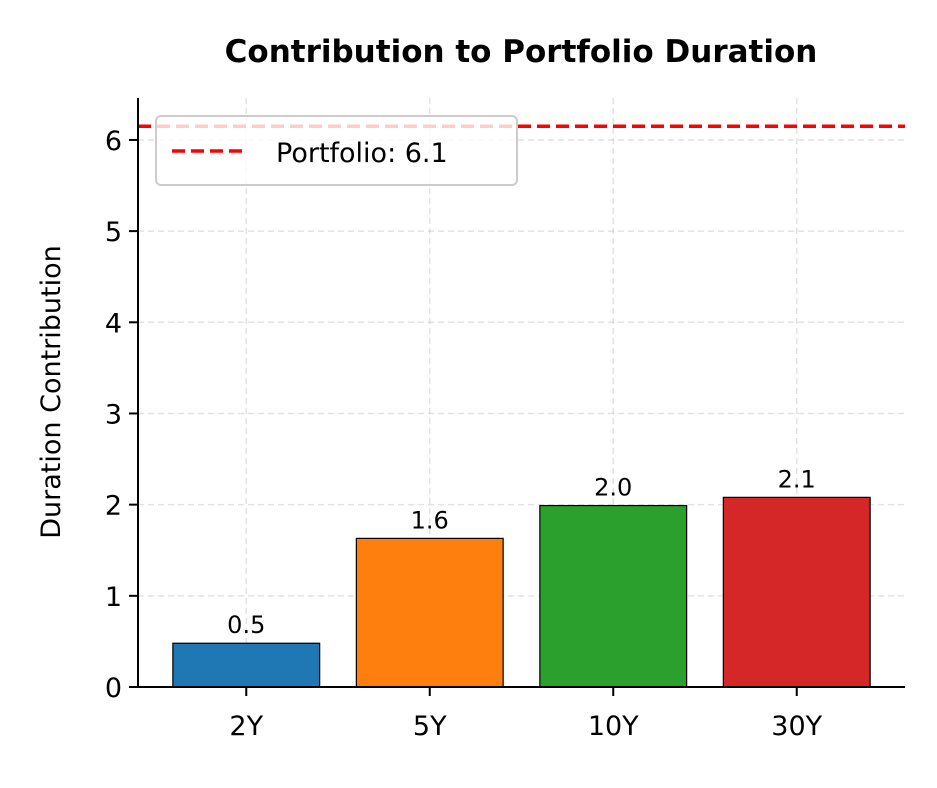  What do you see at coordinates (429, 612) in the screenshot?
I see `bar-5Y` at bounding box center [429, 612].